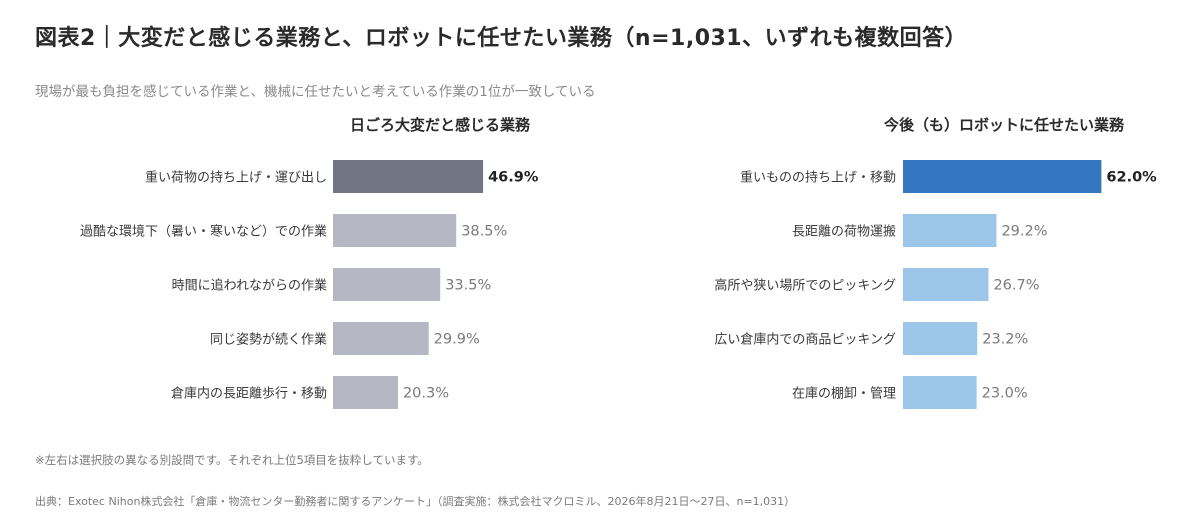 This screenshot has height=526, width=1200. Describe the element at coordinates (1016, 286) in the screenshot. I see `right-value-label: 26.7%` at that location.